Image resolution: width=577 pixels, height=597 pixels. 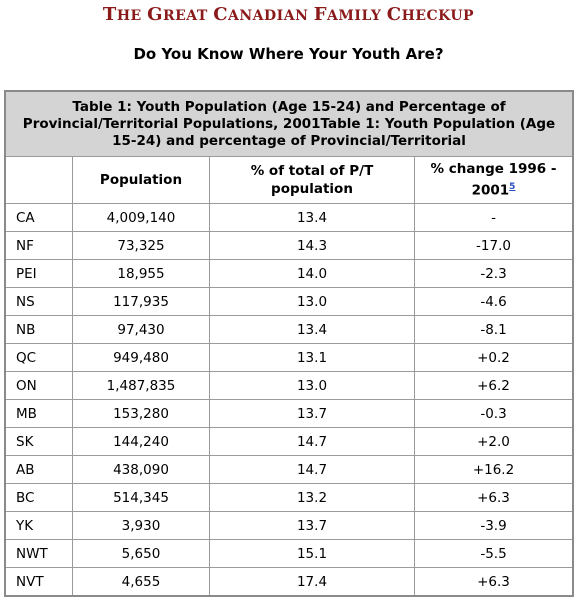 What do you see at coordinates (141, 413) in the screenshot?
I see `cell-population: 153,280` at bounding box center [141, 413].